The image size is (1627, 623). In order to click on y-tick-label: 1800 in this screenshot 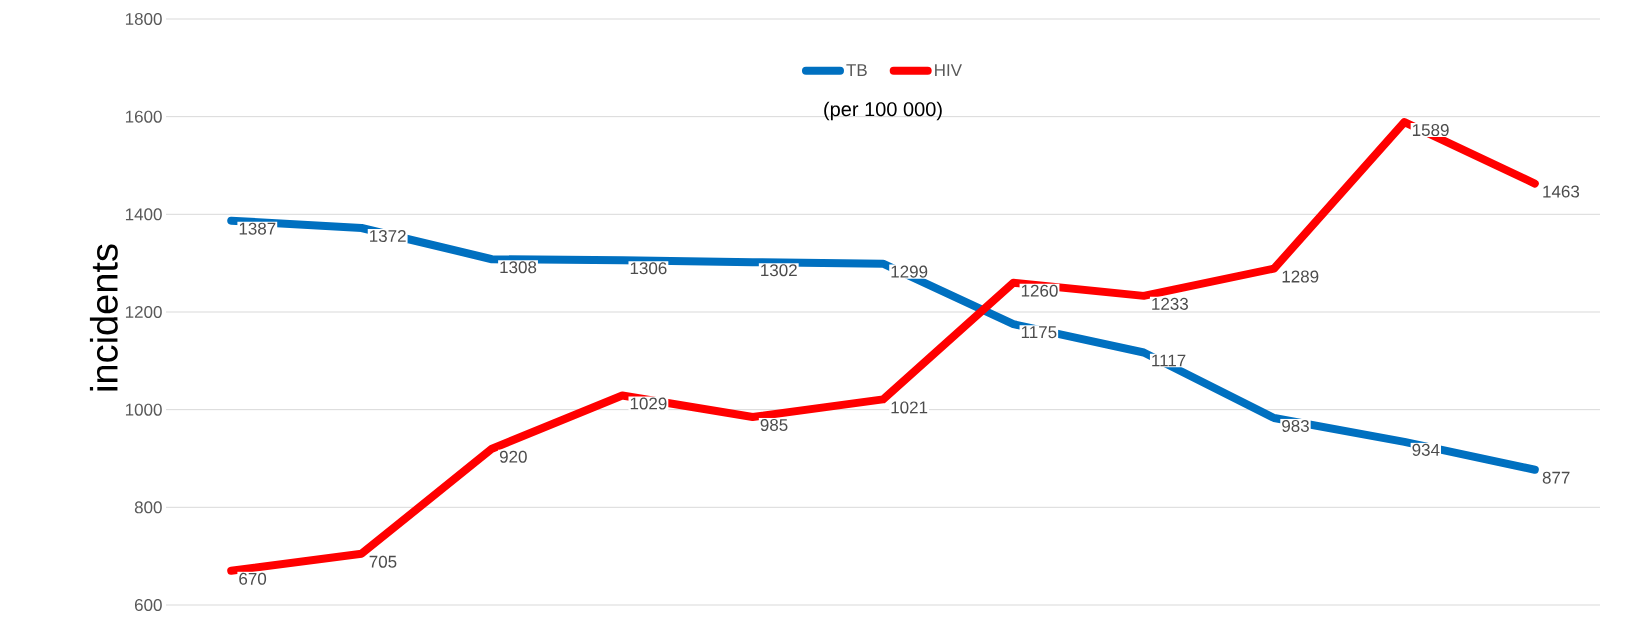, I will do `click(143, 19)`.